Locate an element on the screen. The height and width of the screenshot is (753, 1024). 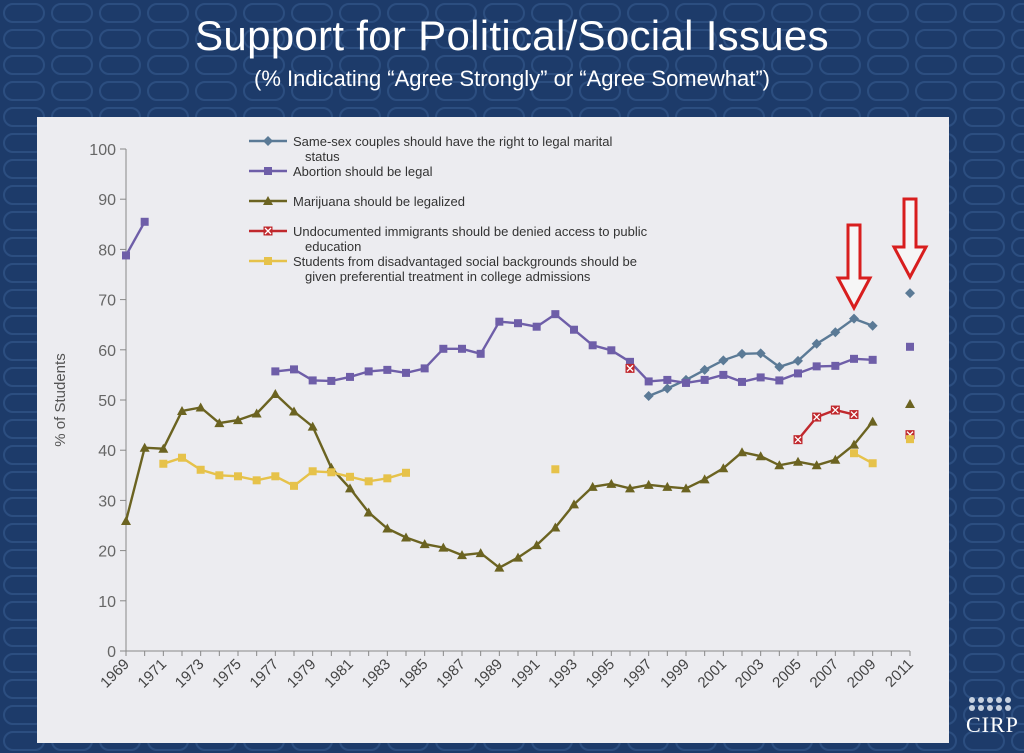
legend-label-line: education is located at coordinates (333, 246).